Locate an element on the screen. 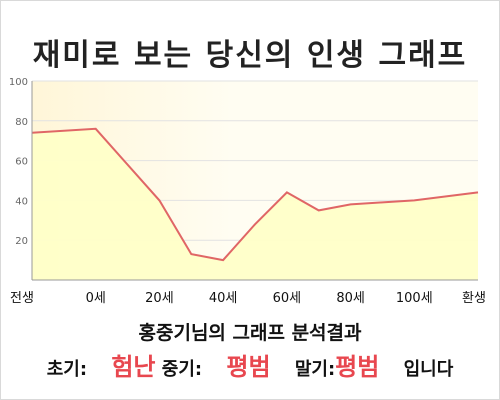  mid-value: 평범 is located at coordinates (248, 367).